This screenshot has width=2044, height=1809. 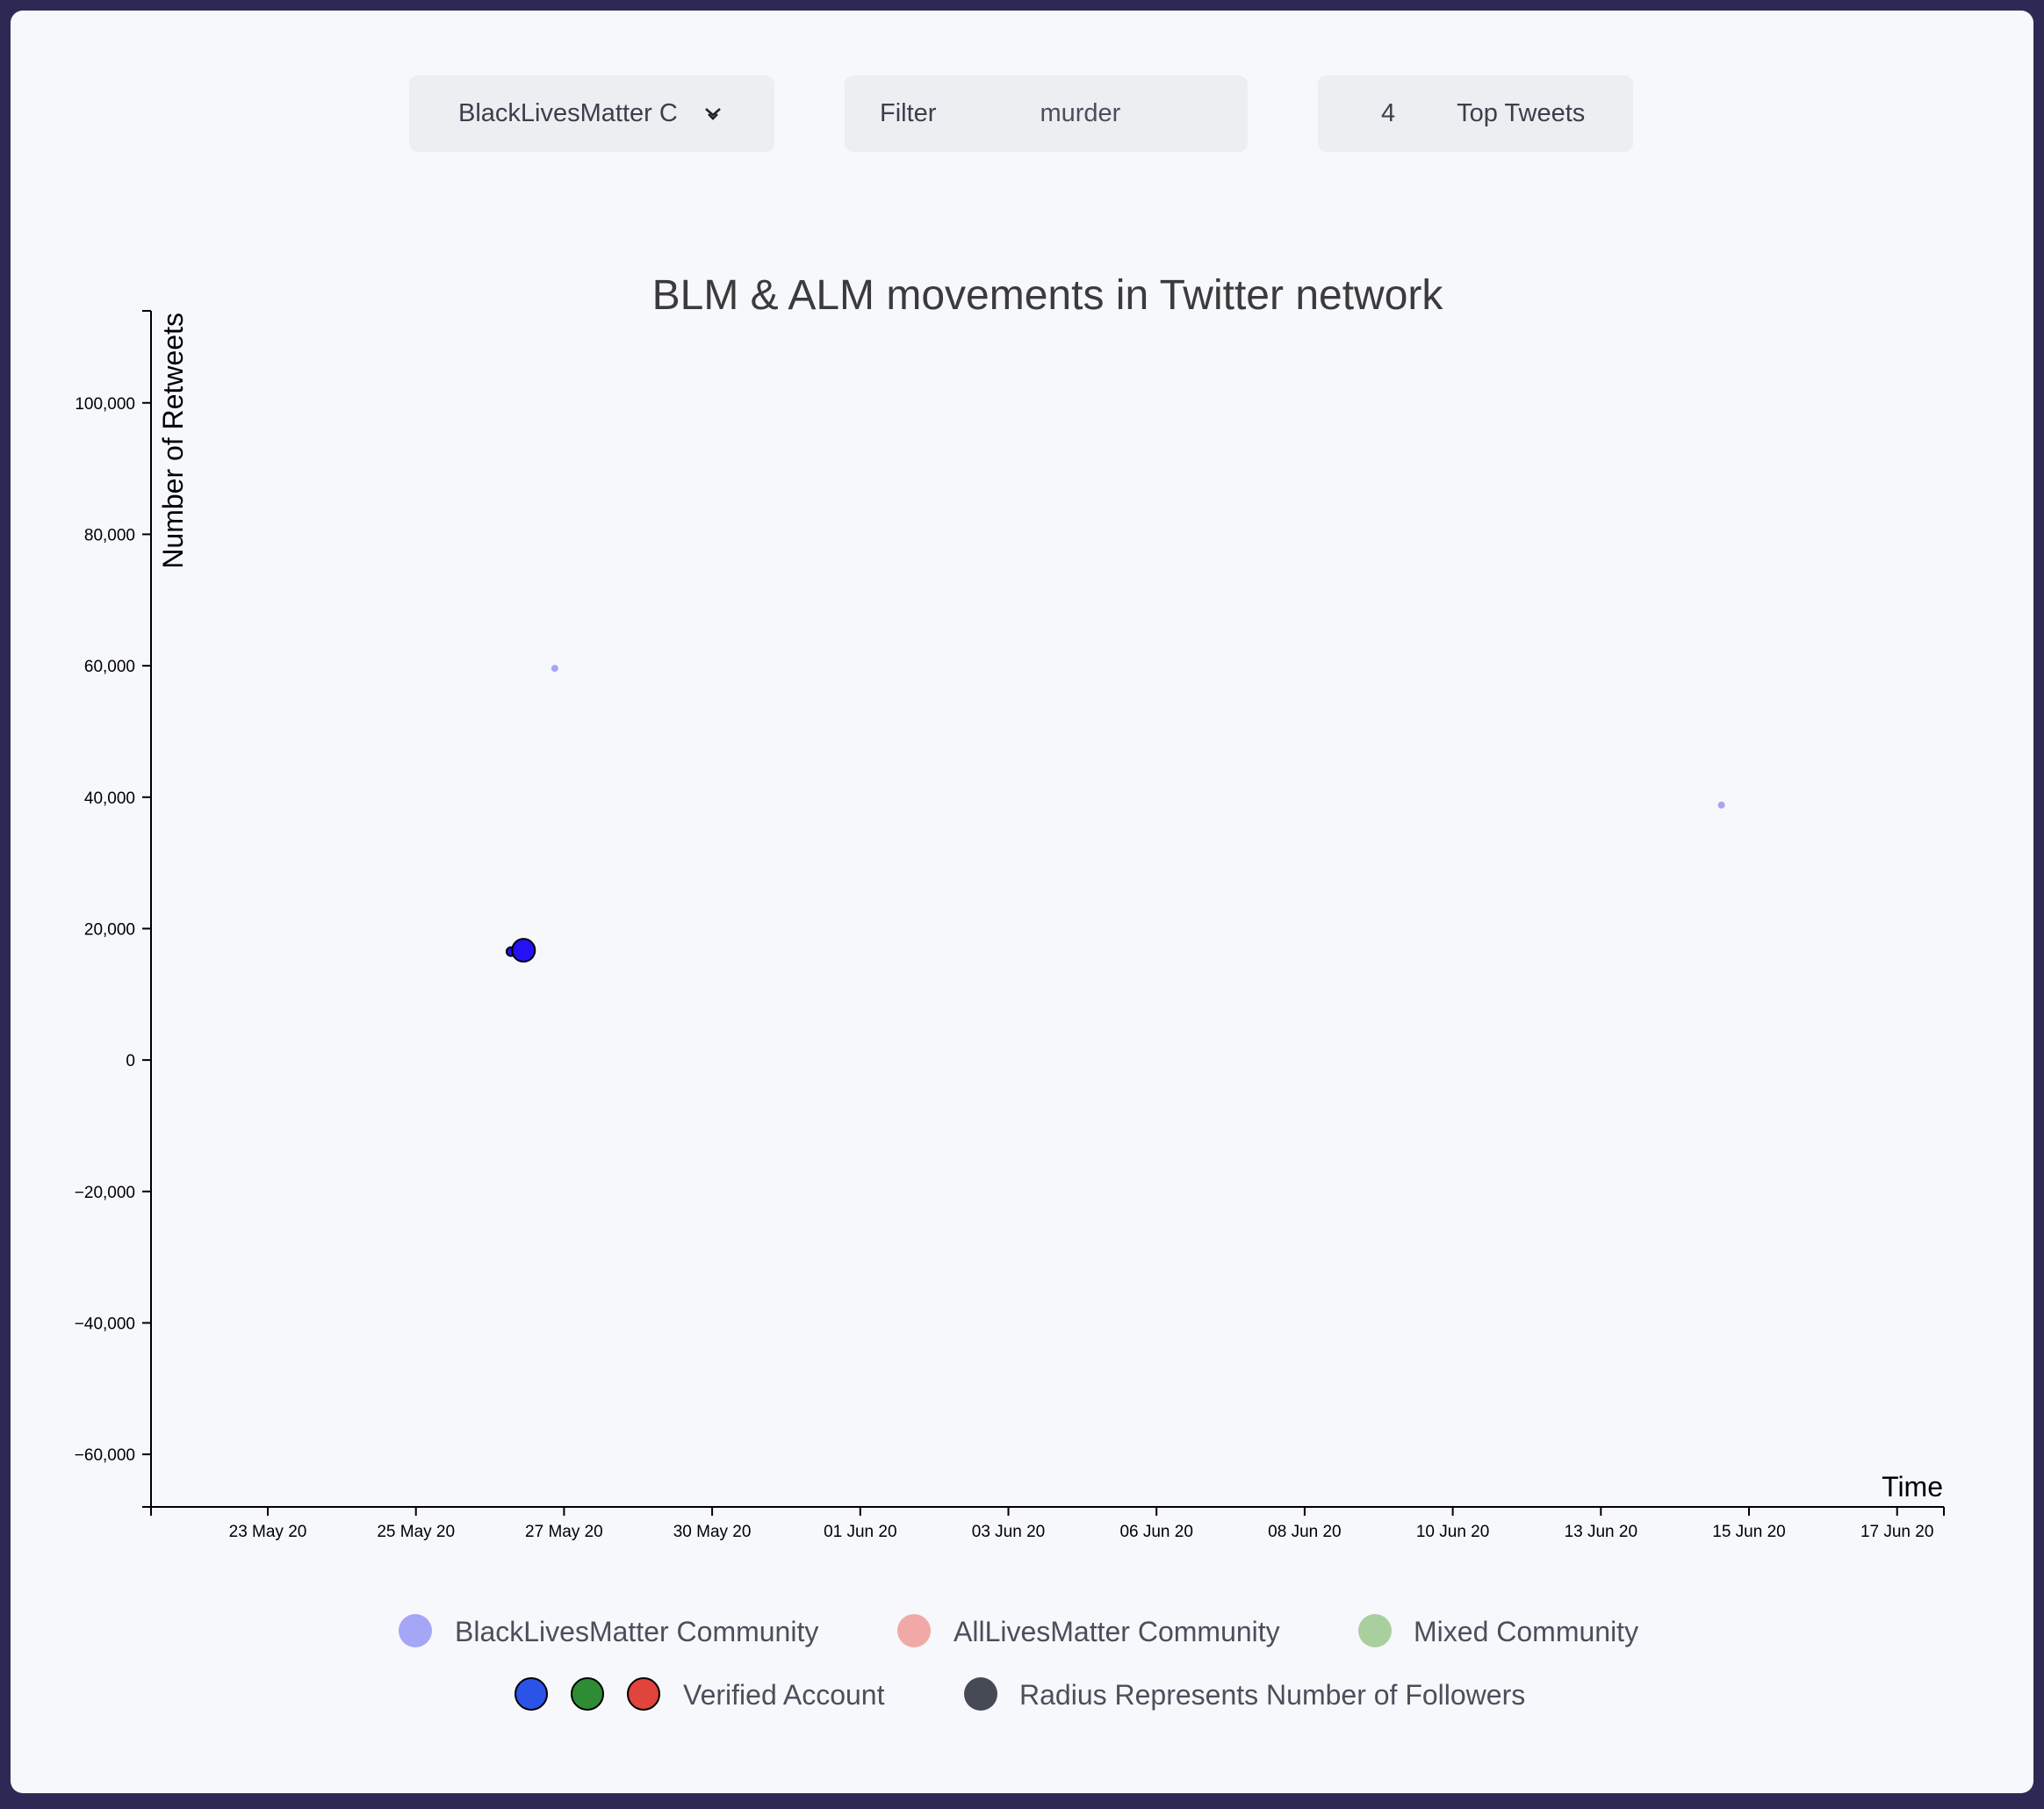 I want to click on legend-label: Radius Represents Number of Followers, so click(x=1272, y=1695).